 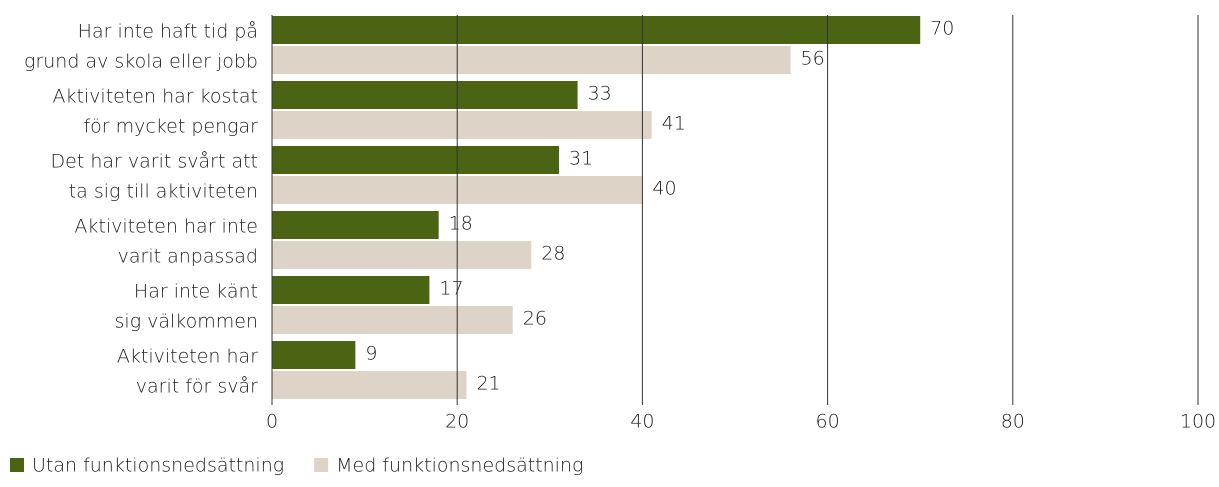 I want to click on category-label: varit anpassad, so click(x=188, y=257).